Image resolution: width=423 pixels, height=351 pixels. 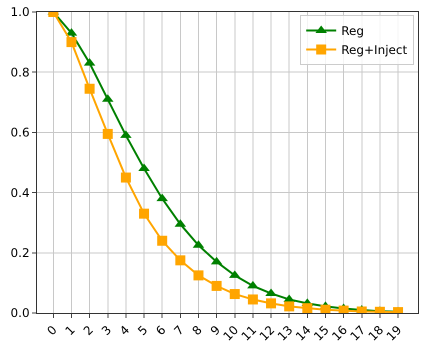 What do you see at coordinates (352, 31) in the screenshot?
I see `legend-label: Reg` at bounding box center [352, 31].